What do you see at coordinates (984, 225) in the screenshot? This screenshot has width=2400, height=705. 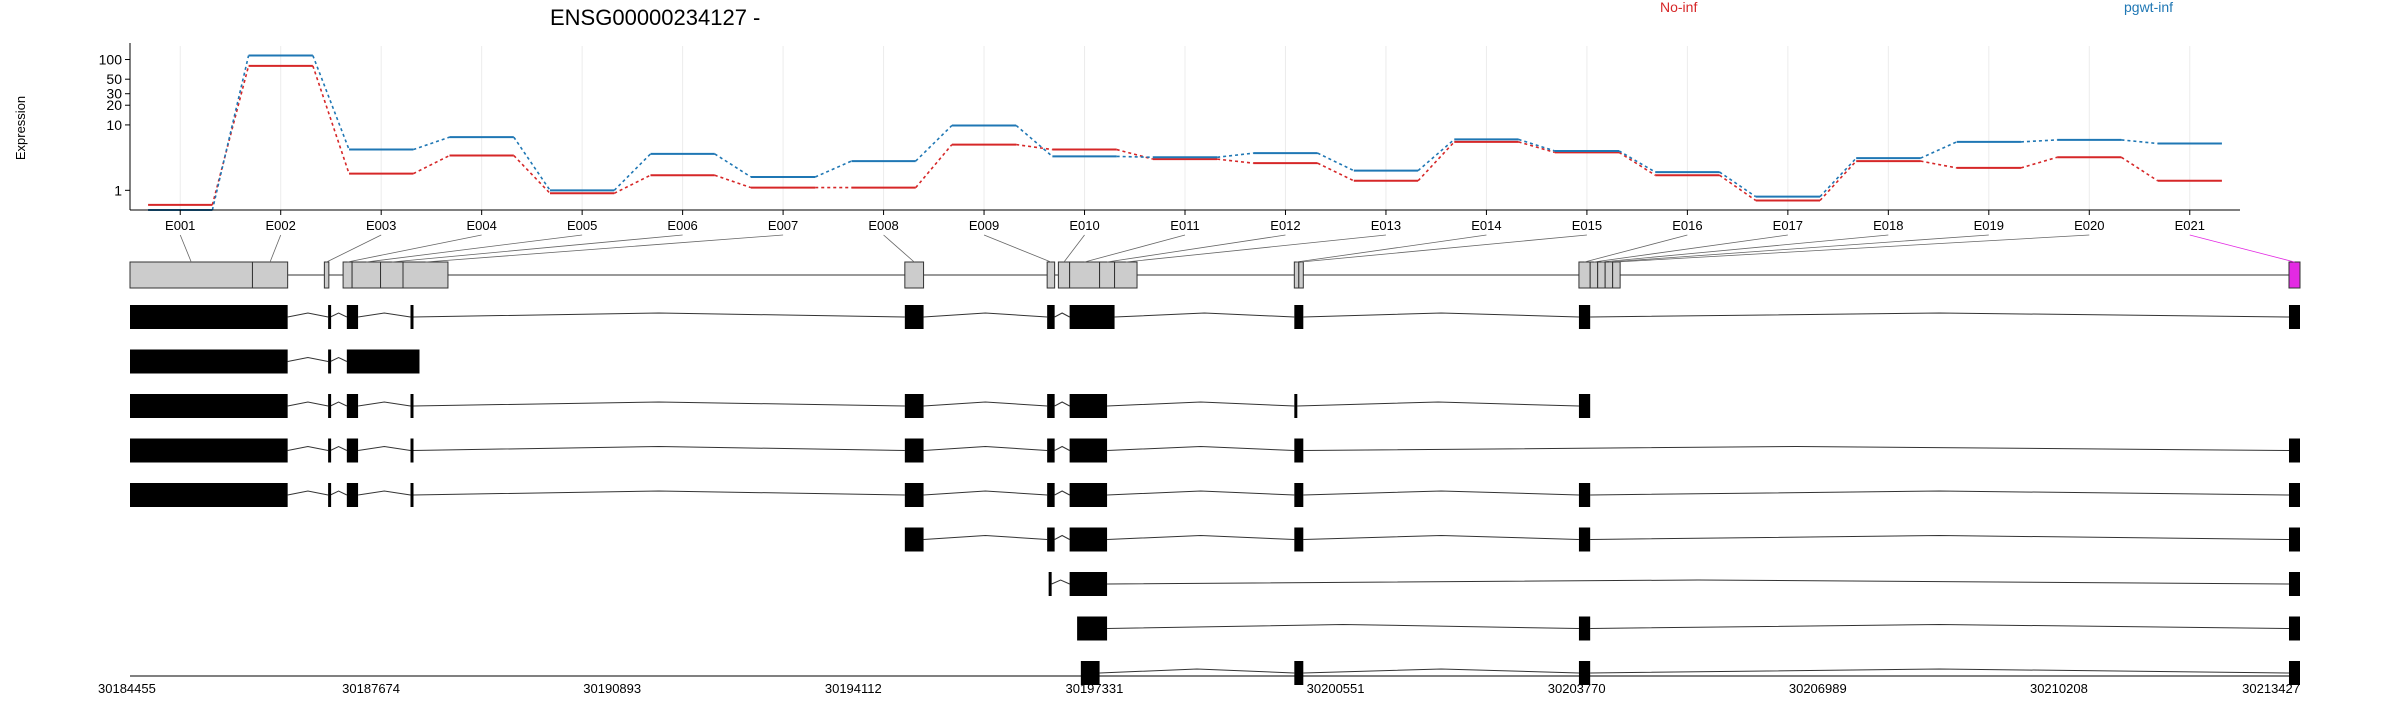 I see `x-tick-label: E009` at bounding box center [984, 225].